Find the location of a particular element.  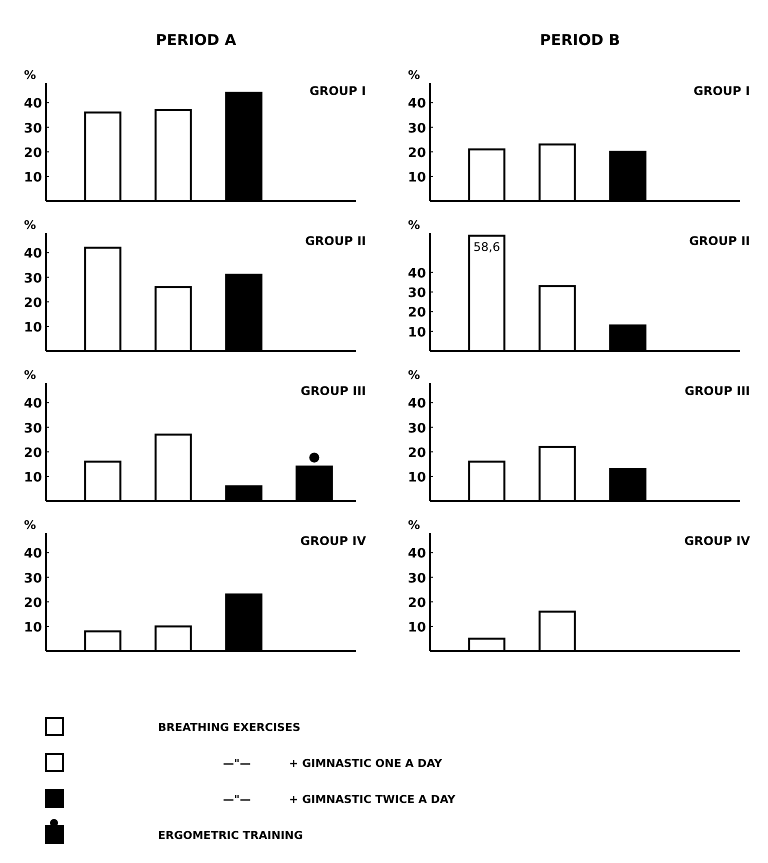

text: —"— + GIMNASTIC TWICE A DAY is located at coordinates (339, 799).